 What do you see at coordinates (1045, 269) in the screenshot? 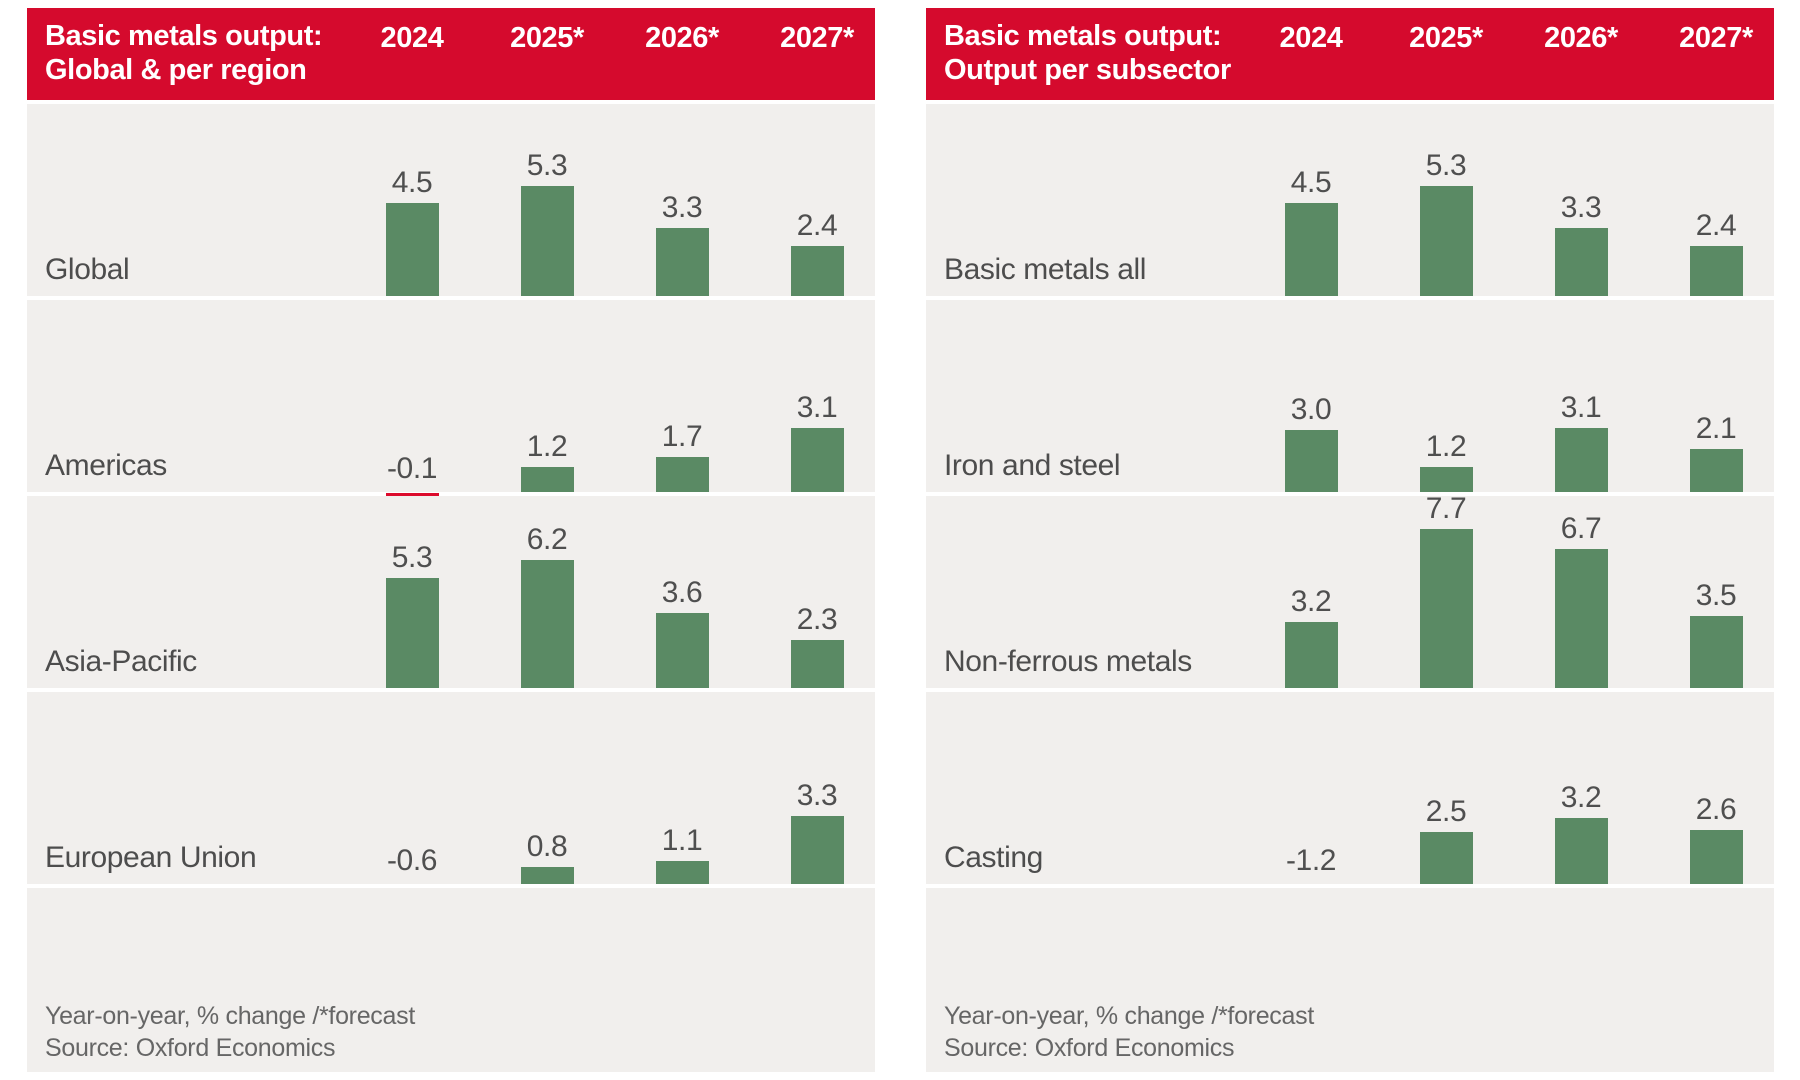
I see `row-label: Basic metals all` at bounding box center [1045, 269].